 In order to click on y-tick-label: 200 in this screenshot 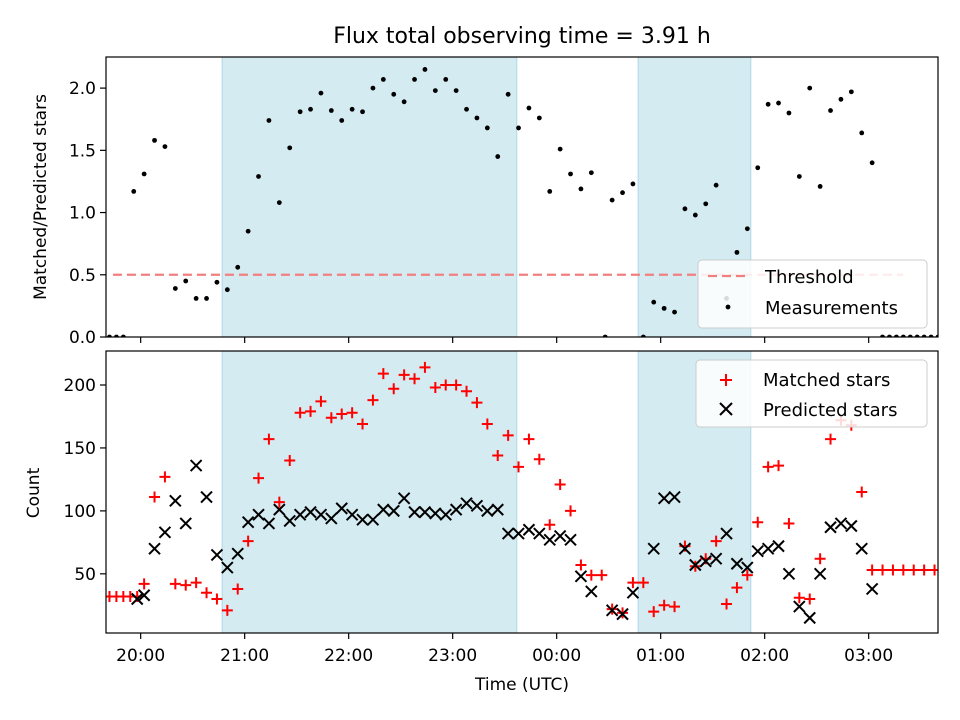, I will do `click(80, 386)`.